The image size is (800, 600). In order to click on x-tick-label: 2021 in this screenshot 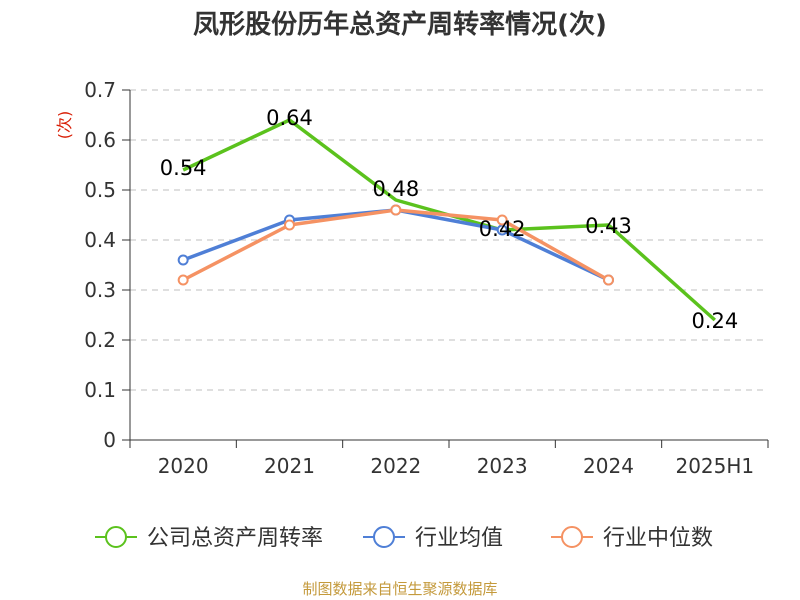, I will do `click(289, 466)`.